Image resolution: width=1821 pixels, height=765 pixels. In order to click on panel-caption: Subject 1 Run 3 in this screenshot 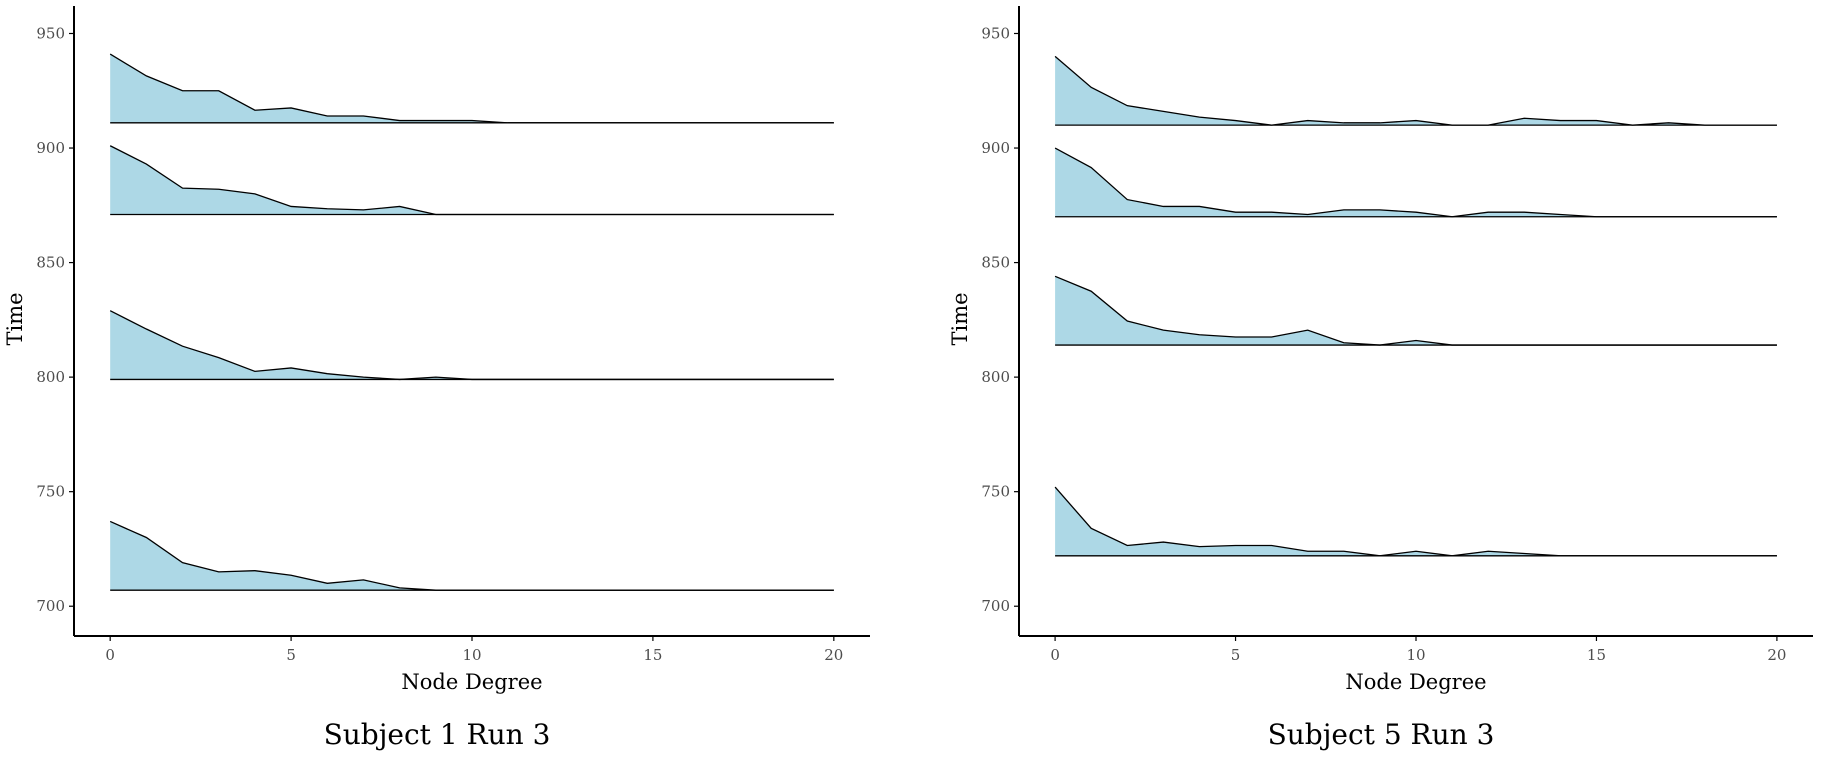, I will do `click(437, 734)`.